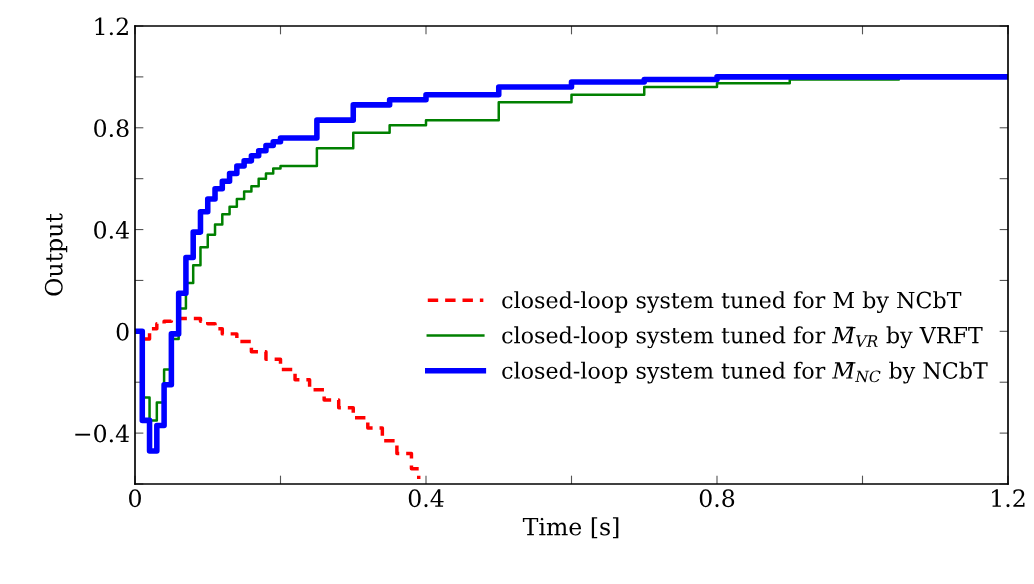  I want to click on y-tick-label: 0, so click(122, 331).